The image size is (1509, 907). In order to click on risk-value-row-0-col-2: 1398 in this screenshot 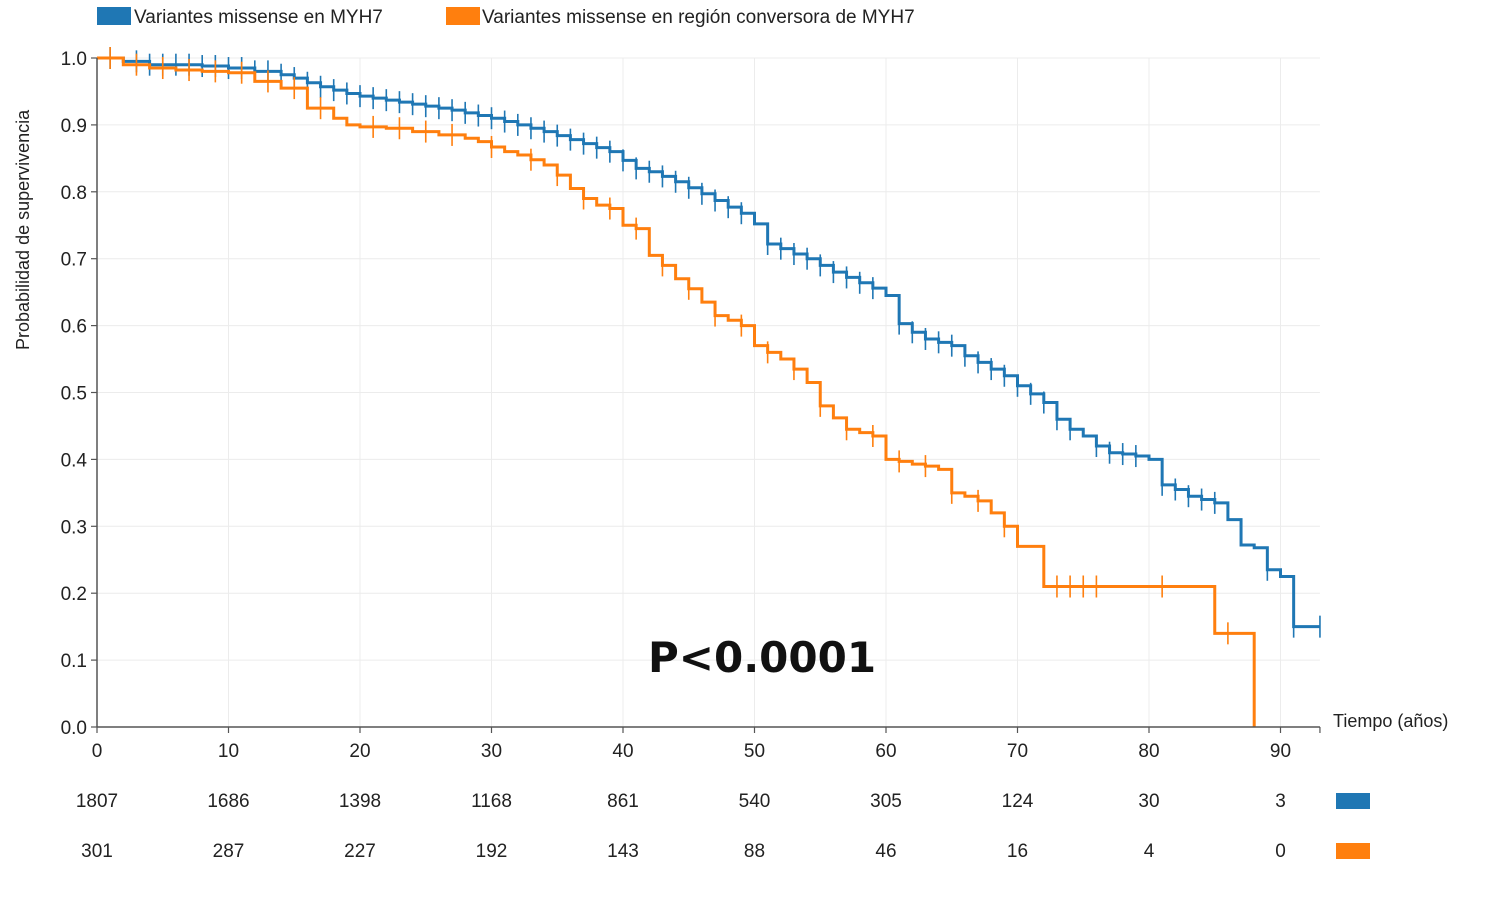, I will do `click(360, 801)`.